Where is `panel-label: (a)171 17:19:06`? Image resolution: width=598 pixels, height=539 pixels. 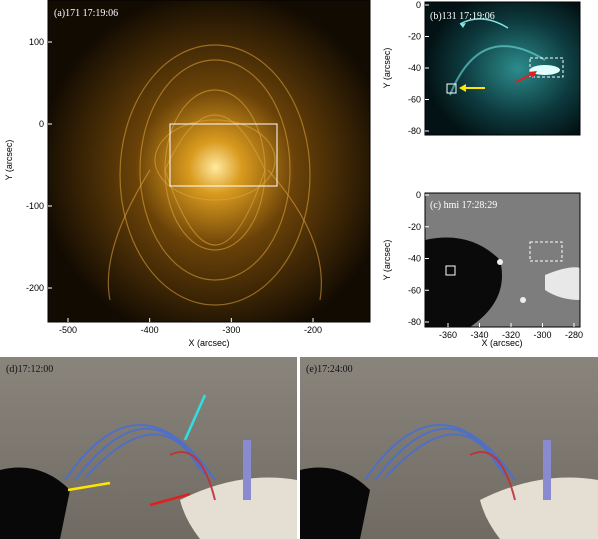 panel-label: (a)171 17:19:06 is located at coordinates (86, 13).